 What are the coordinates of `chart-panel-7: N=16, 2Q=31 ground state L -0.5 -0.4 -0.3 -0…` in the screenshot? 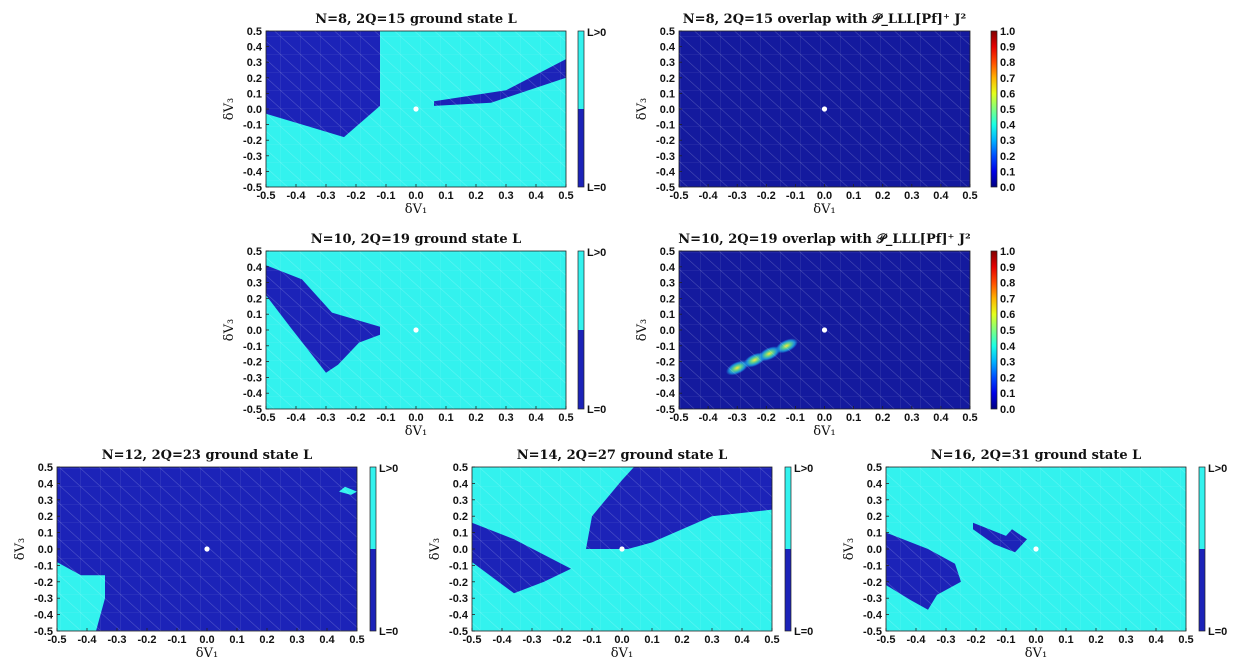 It's located at (1034, 554).